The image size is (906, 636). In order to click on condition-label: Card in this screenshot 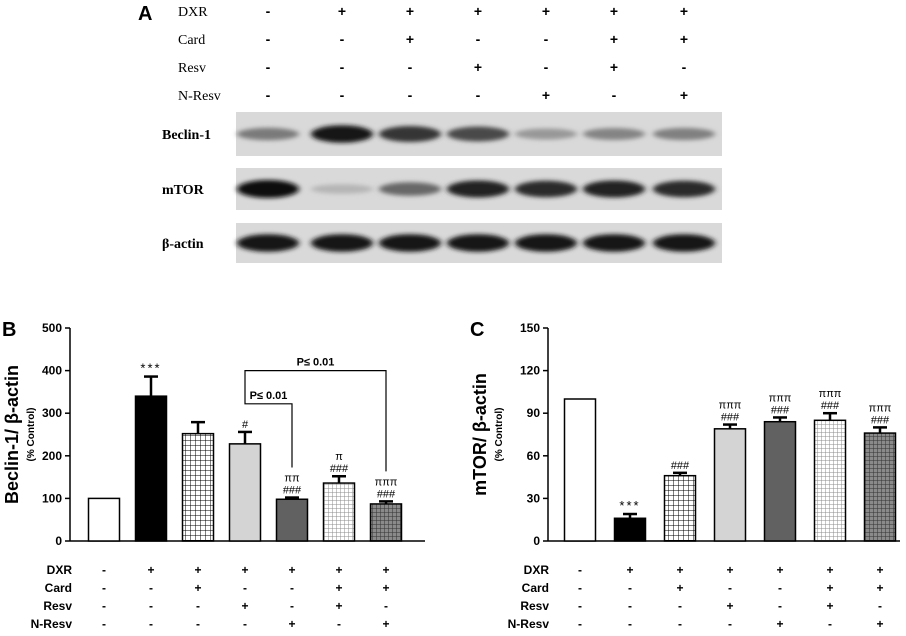, I will do `click(535, 588)`.